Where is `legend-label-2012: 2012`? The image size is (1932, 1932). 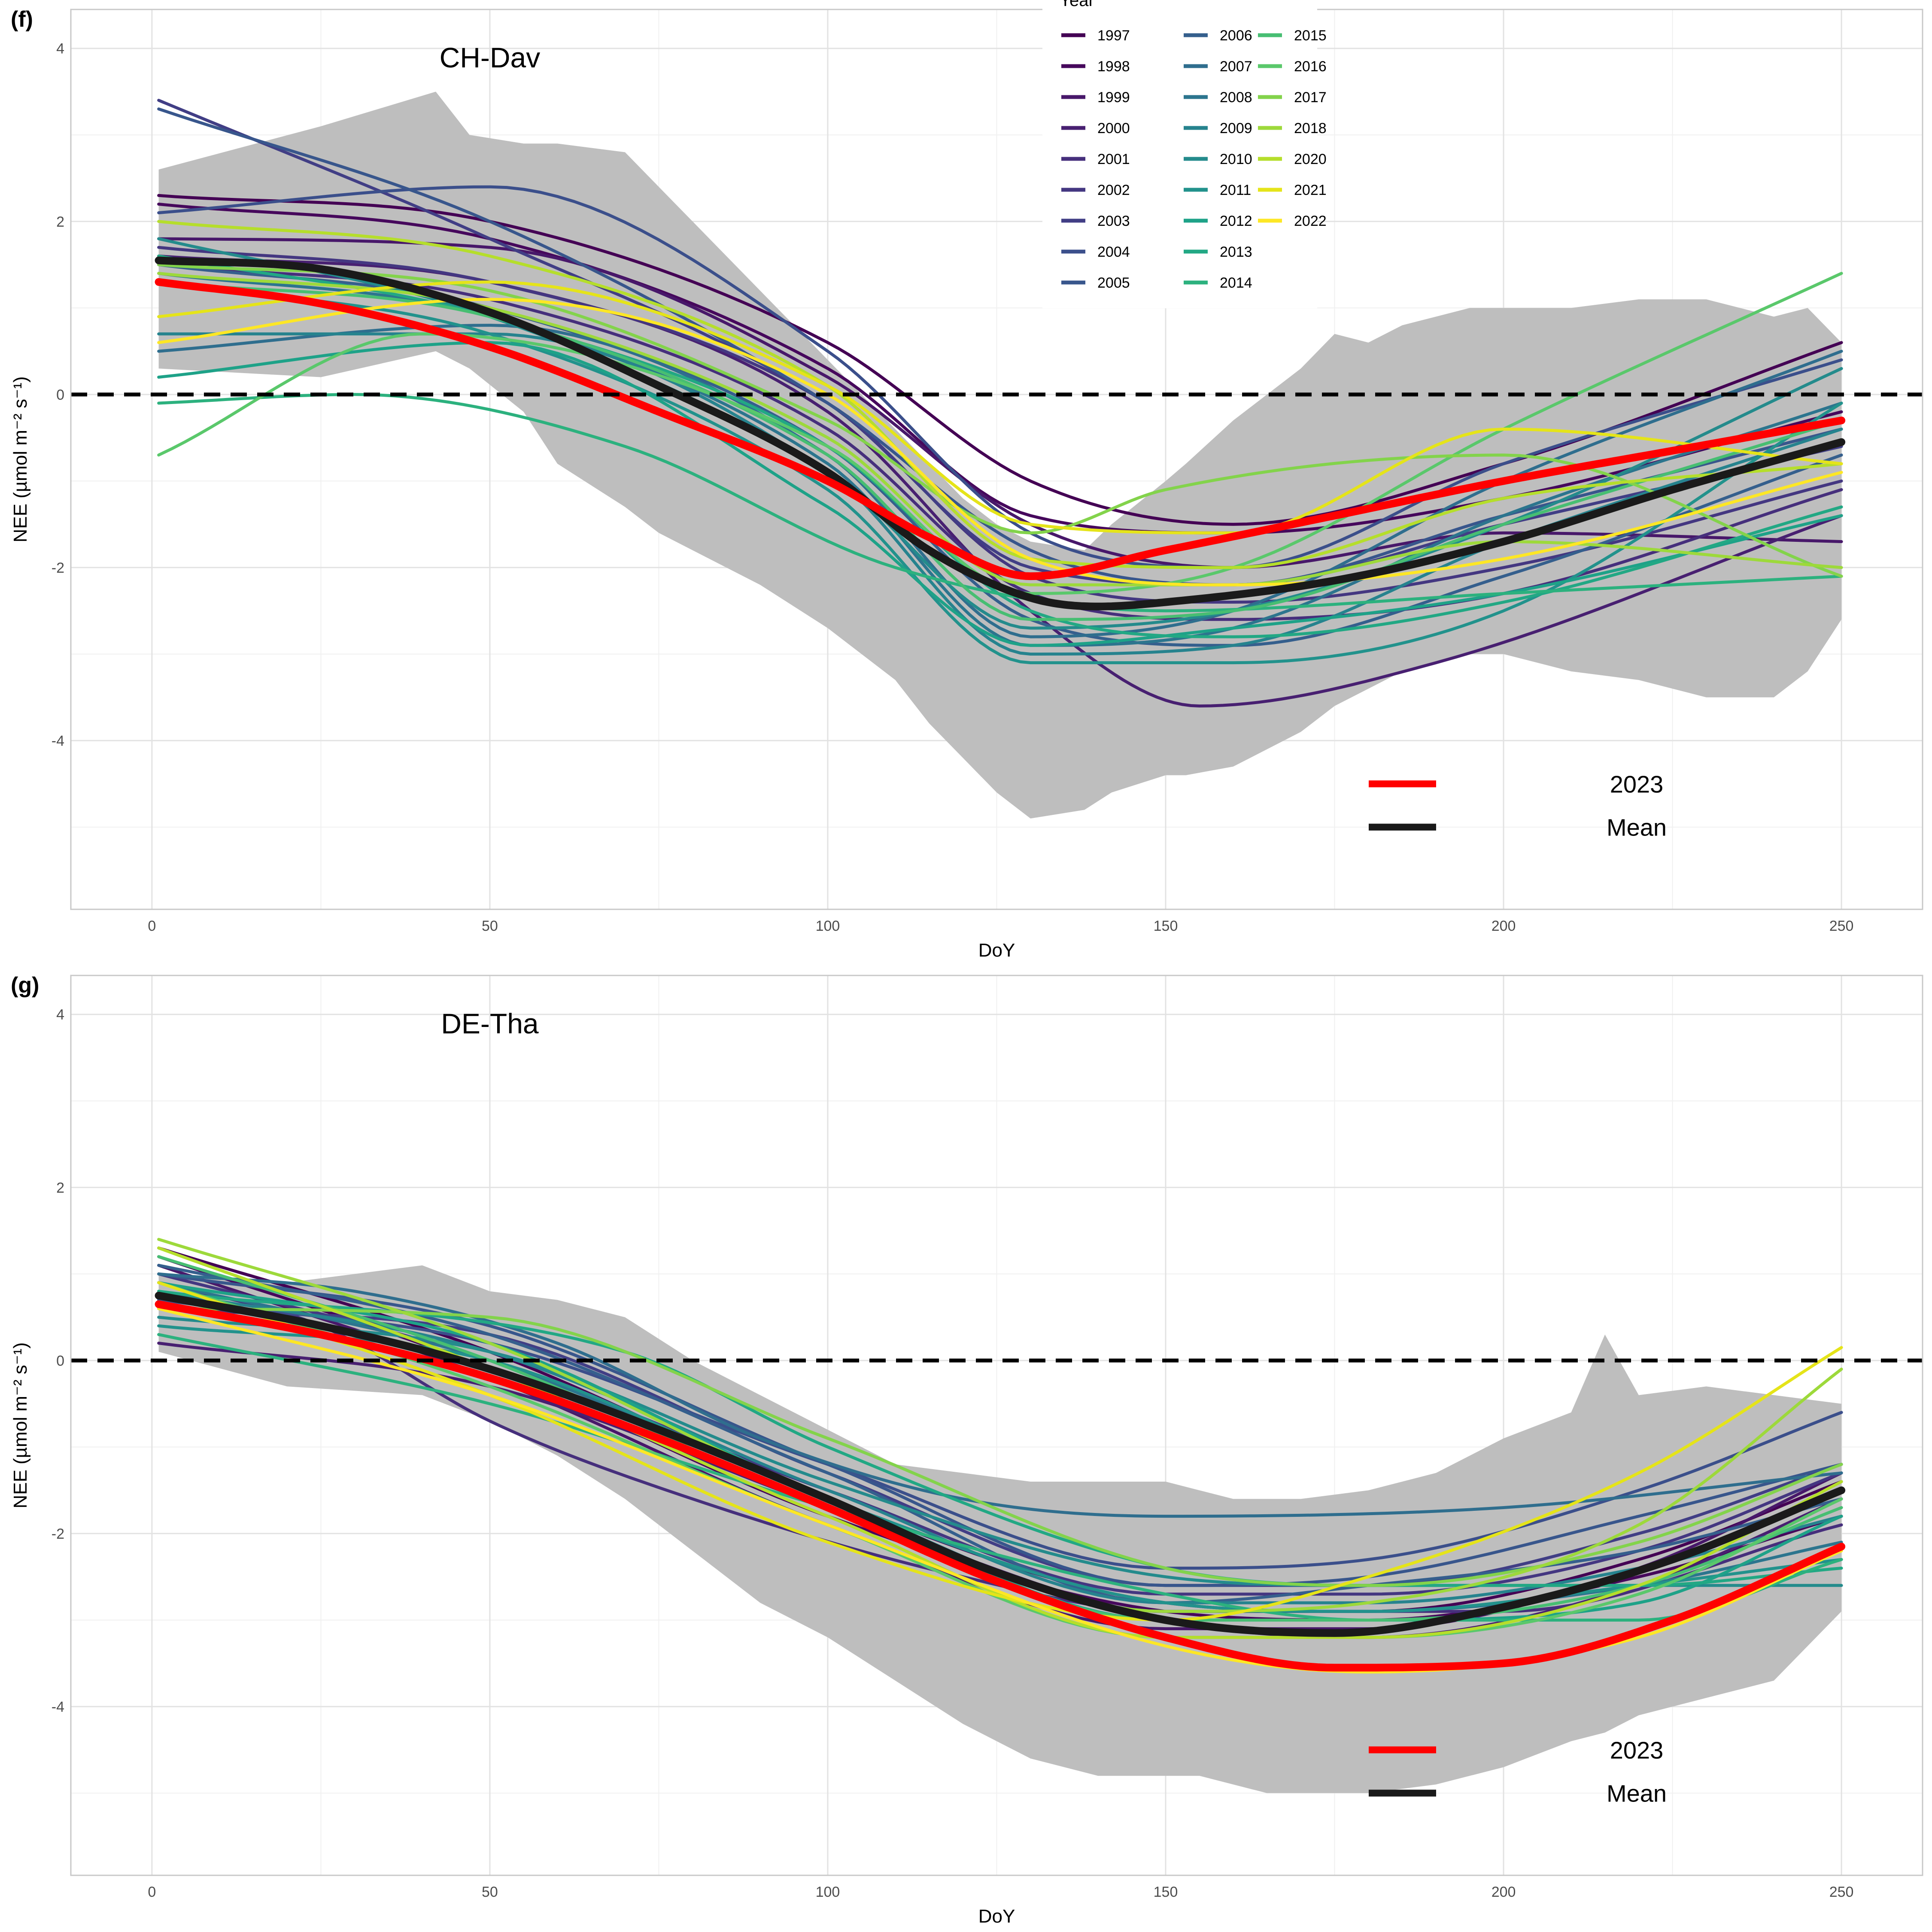
legend-label-2012: 2012 is located at coordinates (1236, 221).